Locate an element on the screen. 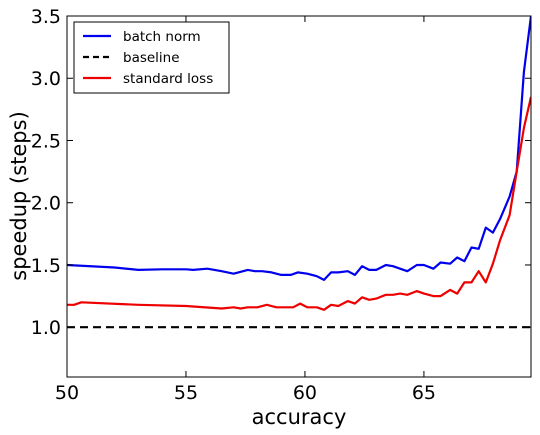 The height and width of the screenshot is (435, 540). y-tick-label: 3.5 is located at coordinates (46, 17).